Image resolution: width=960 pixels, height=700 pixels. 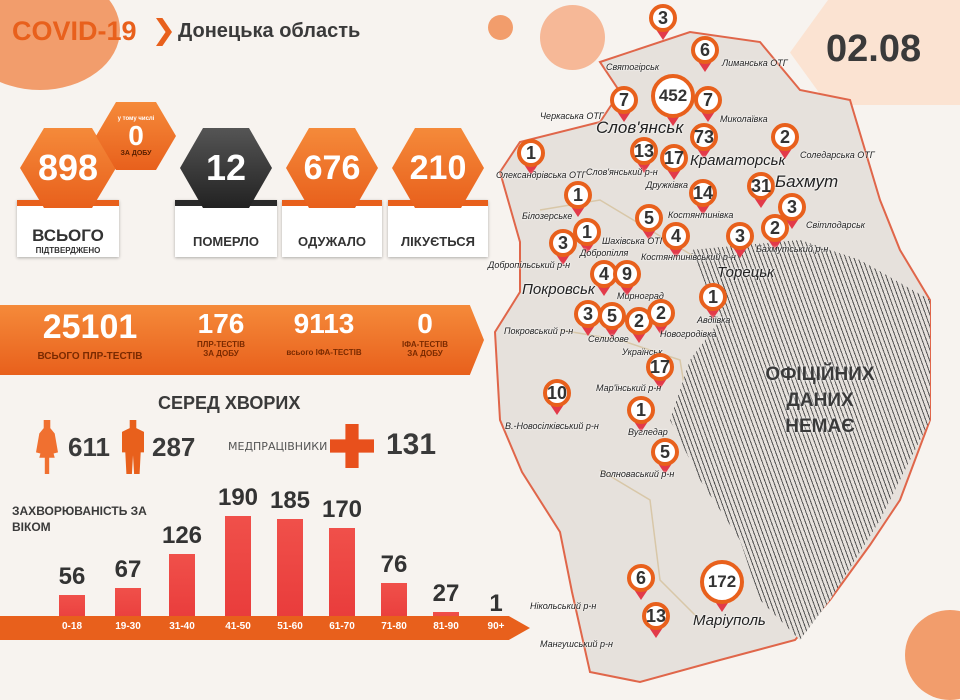 What do you see at coordinates (290, 500) in the screenshot?
I see `bar-value-label: 185` at bounding box center [290, 500].